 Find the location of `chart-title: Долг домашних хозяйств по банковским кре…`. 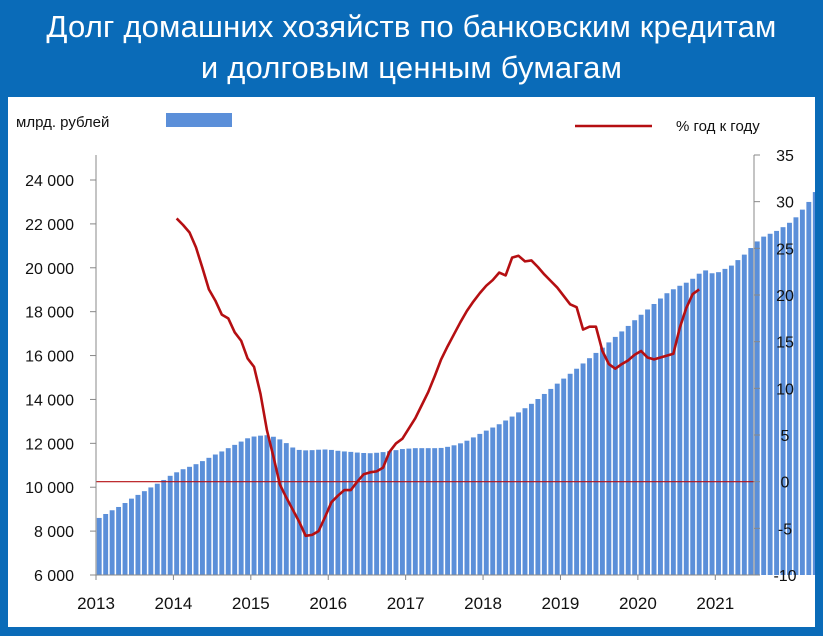

chart-title: Долг домашних хозяйств по банковским кре… is located at coordinates (411, 47).